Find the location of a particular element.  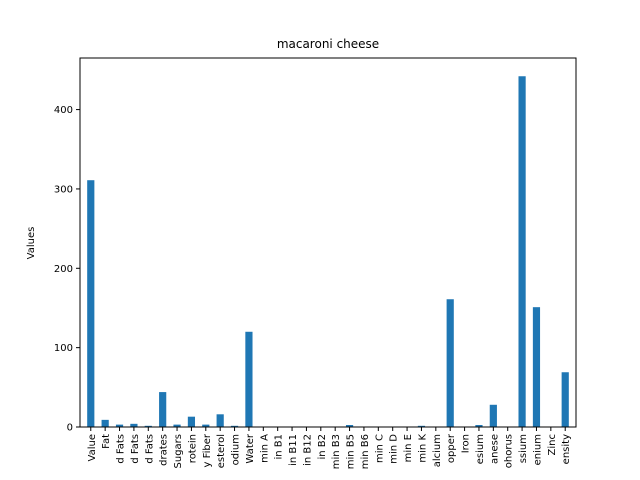

x-tick-label-13: in B1 is located at coordinates (279, 447).